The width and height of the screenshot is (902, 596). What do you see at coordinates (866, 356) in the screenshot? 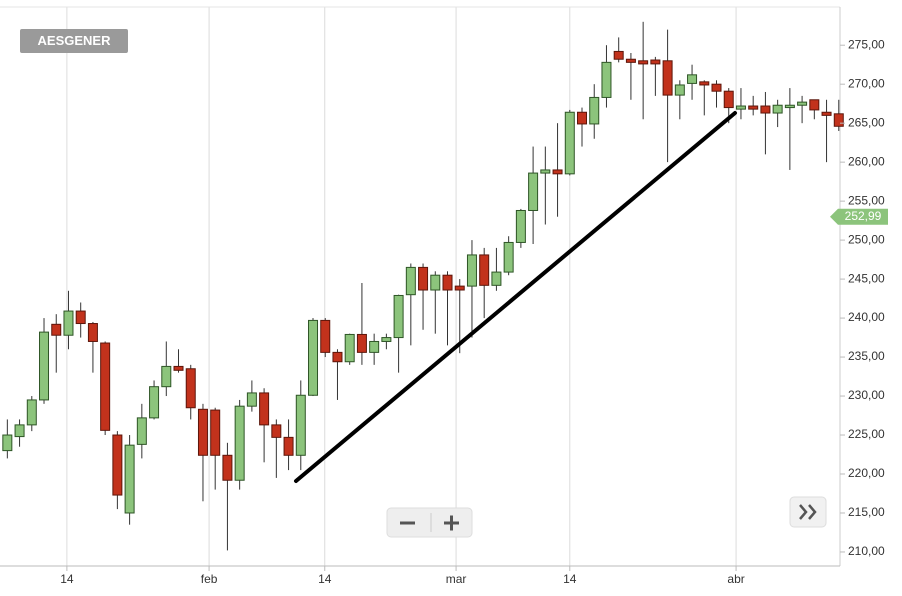
I see `y-tick-label: 235,00` at bounding box center [866, 356].